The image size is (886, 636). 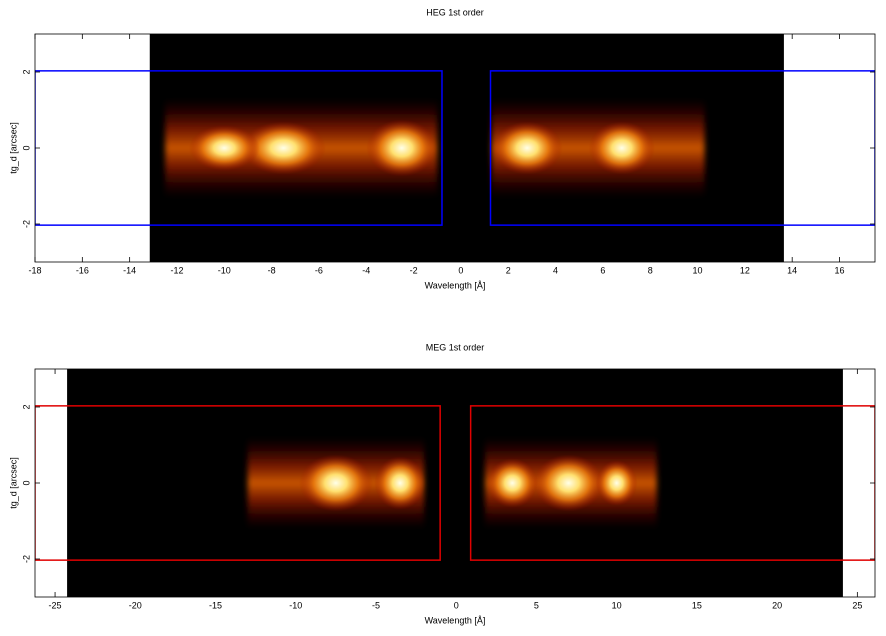 What do you see at coordinates (272, 270) in the screenshot?
I see `x-tick-label: -8` at bounding box center [272, 270].